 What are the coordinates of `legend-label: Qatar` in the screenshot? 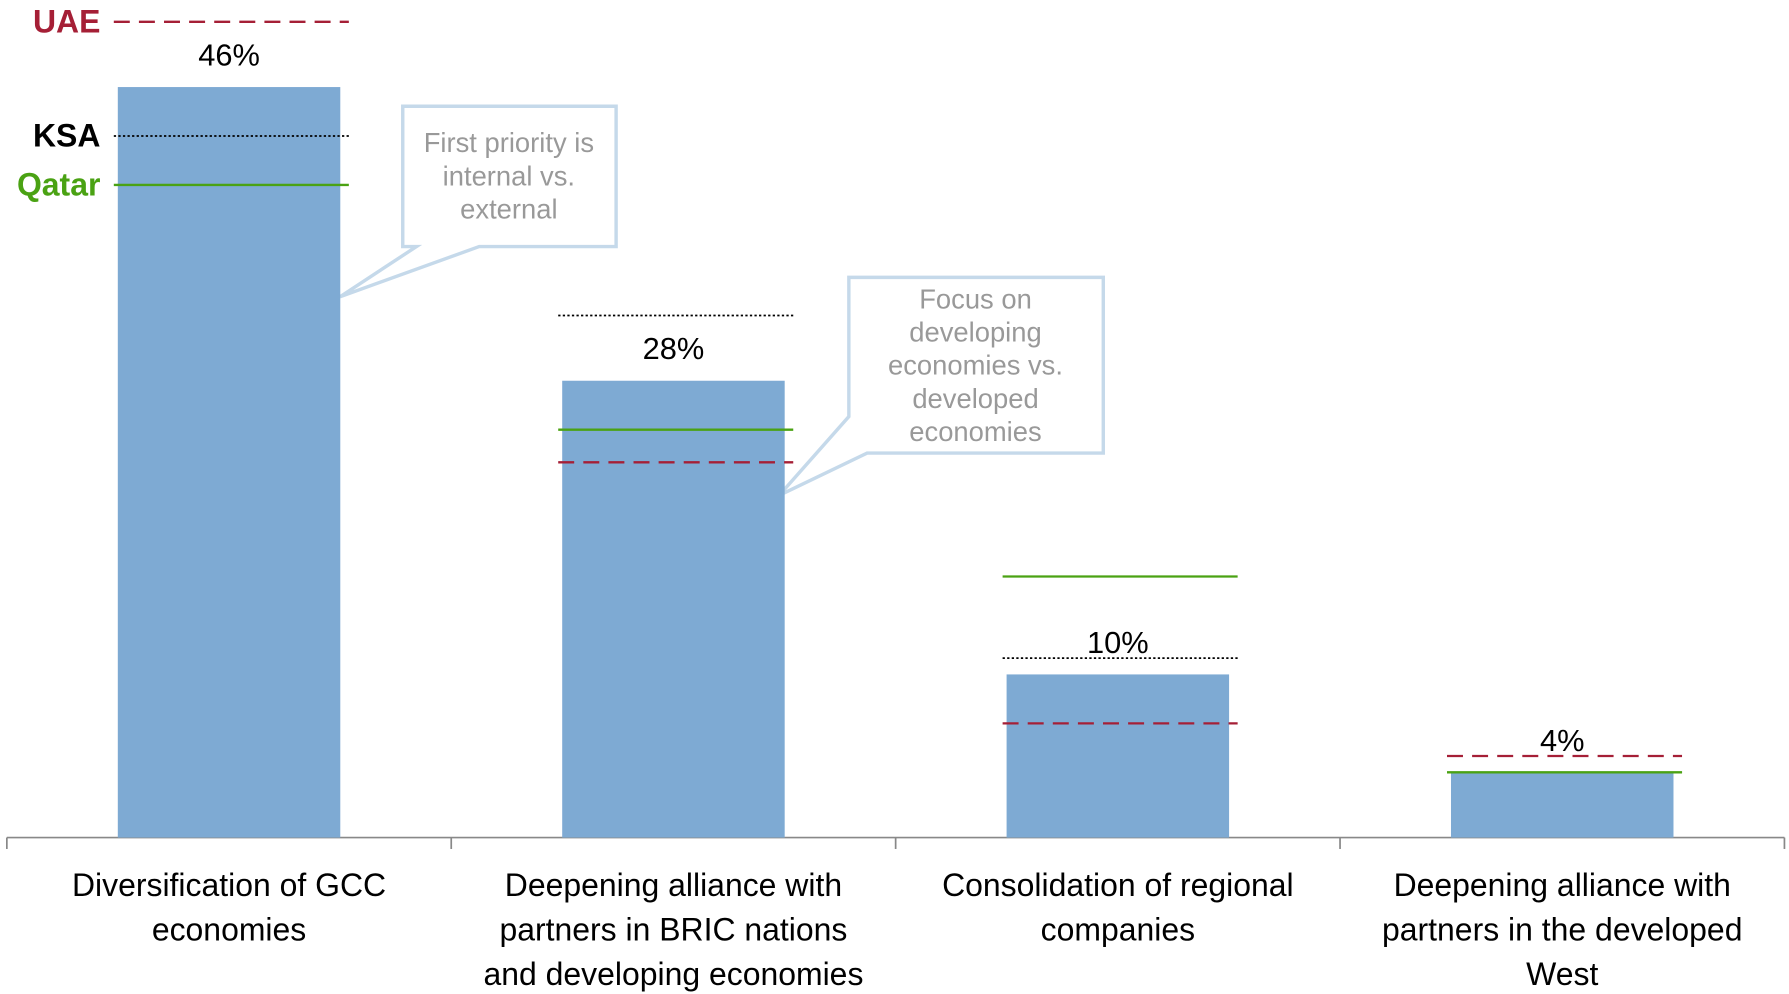 It's located at (58, 185).